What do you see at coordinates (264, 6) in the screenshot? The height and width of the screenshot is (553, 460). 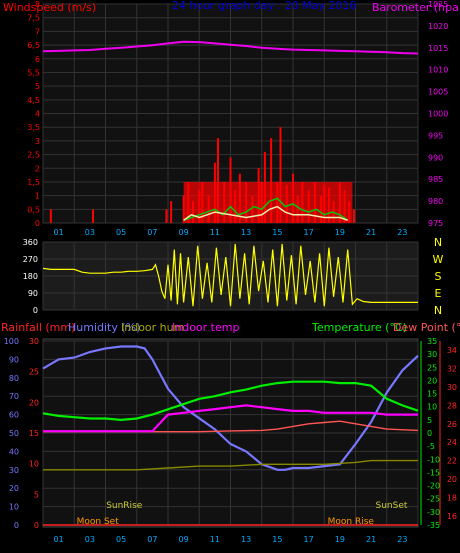 I see `chart-title: 24 hour graph day : 20 May 2016` at bounding box center [264, 6].